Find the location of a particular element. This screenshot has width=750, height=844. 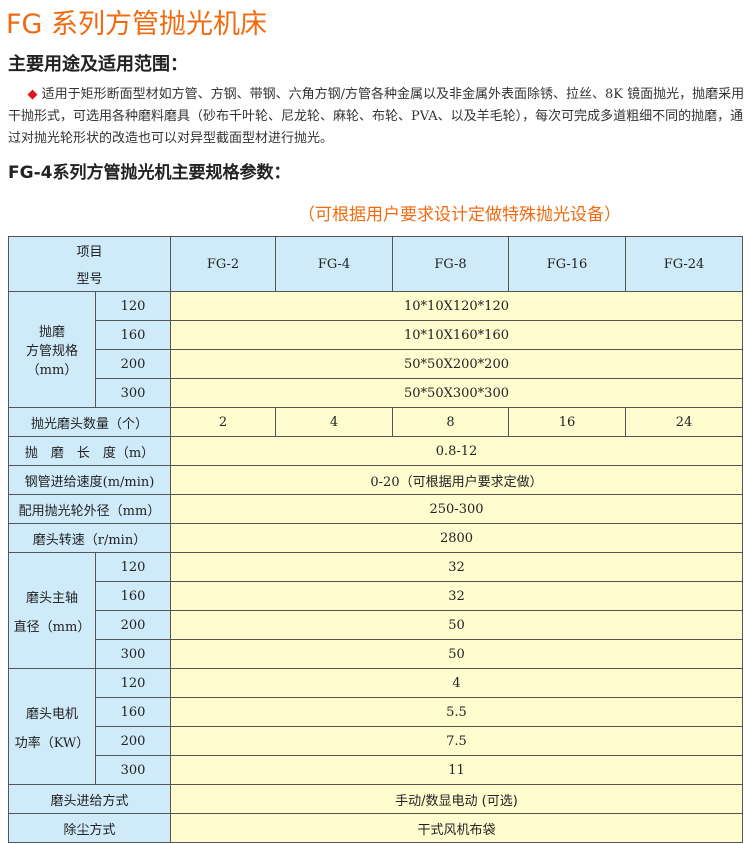

dust-label: 除尘方式 is located at coordinates (89, 828).